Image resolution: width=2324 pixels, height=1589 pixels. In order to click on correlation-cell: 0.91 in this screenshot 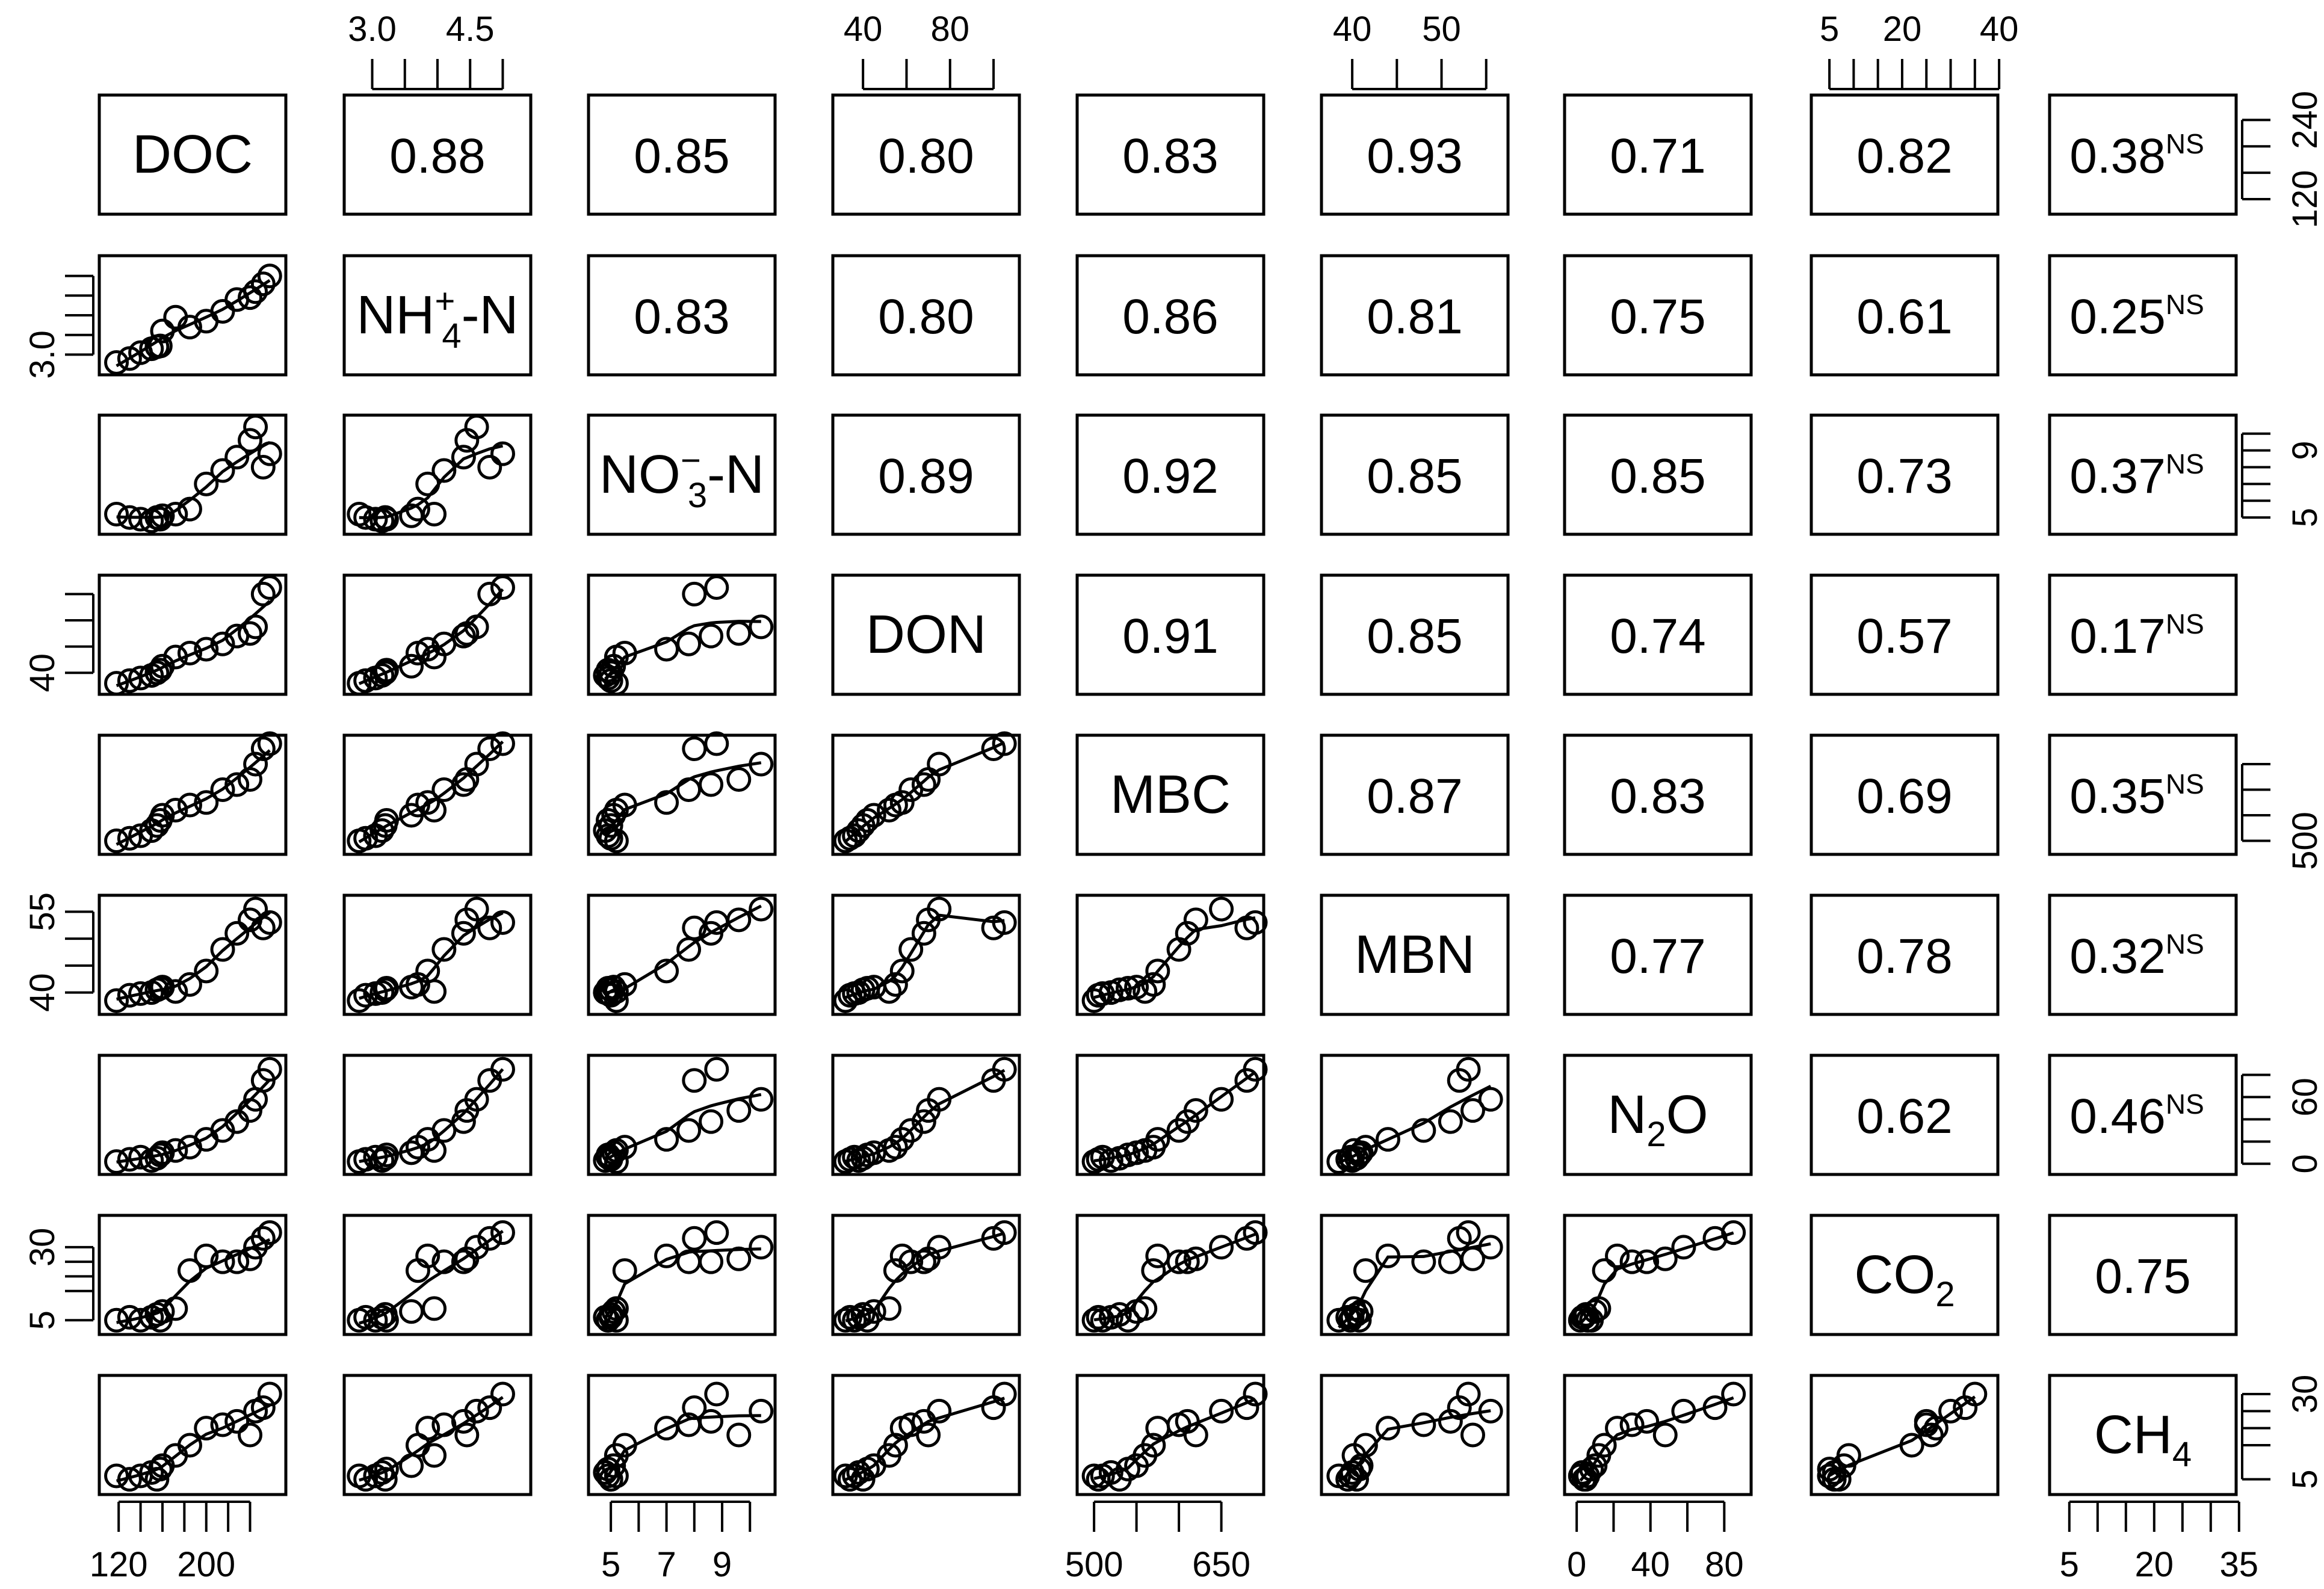, I will do `click(1170, 635)`.